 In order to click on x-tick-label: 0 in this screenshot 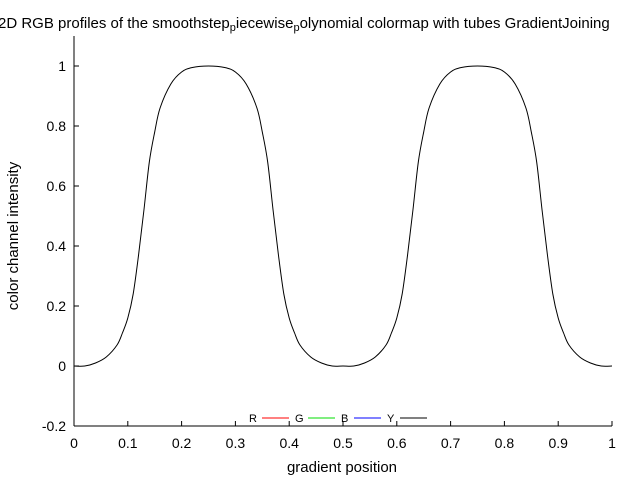, I will do `click(74, 443)`.